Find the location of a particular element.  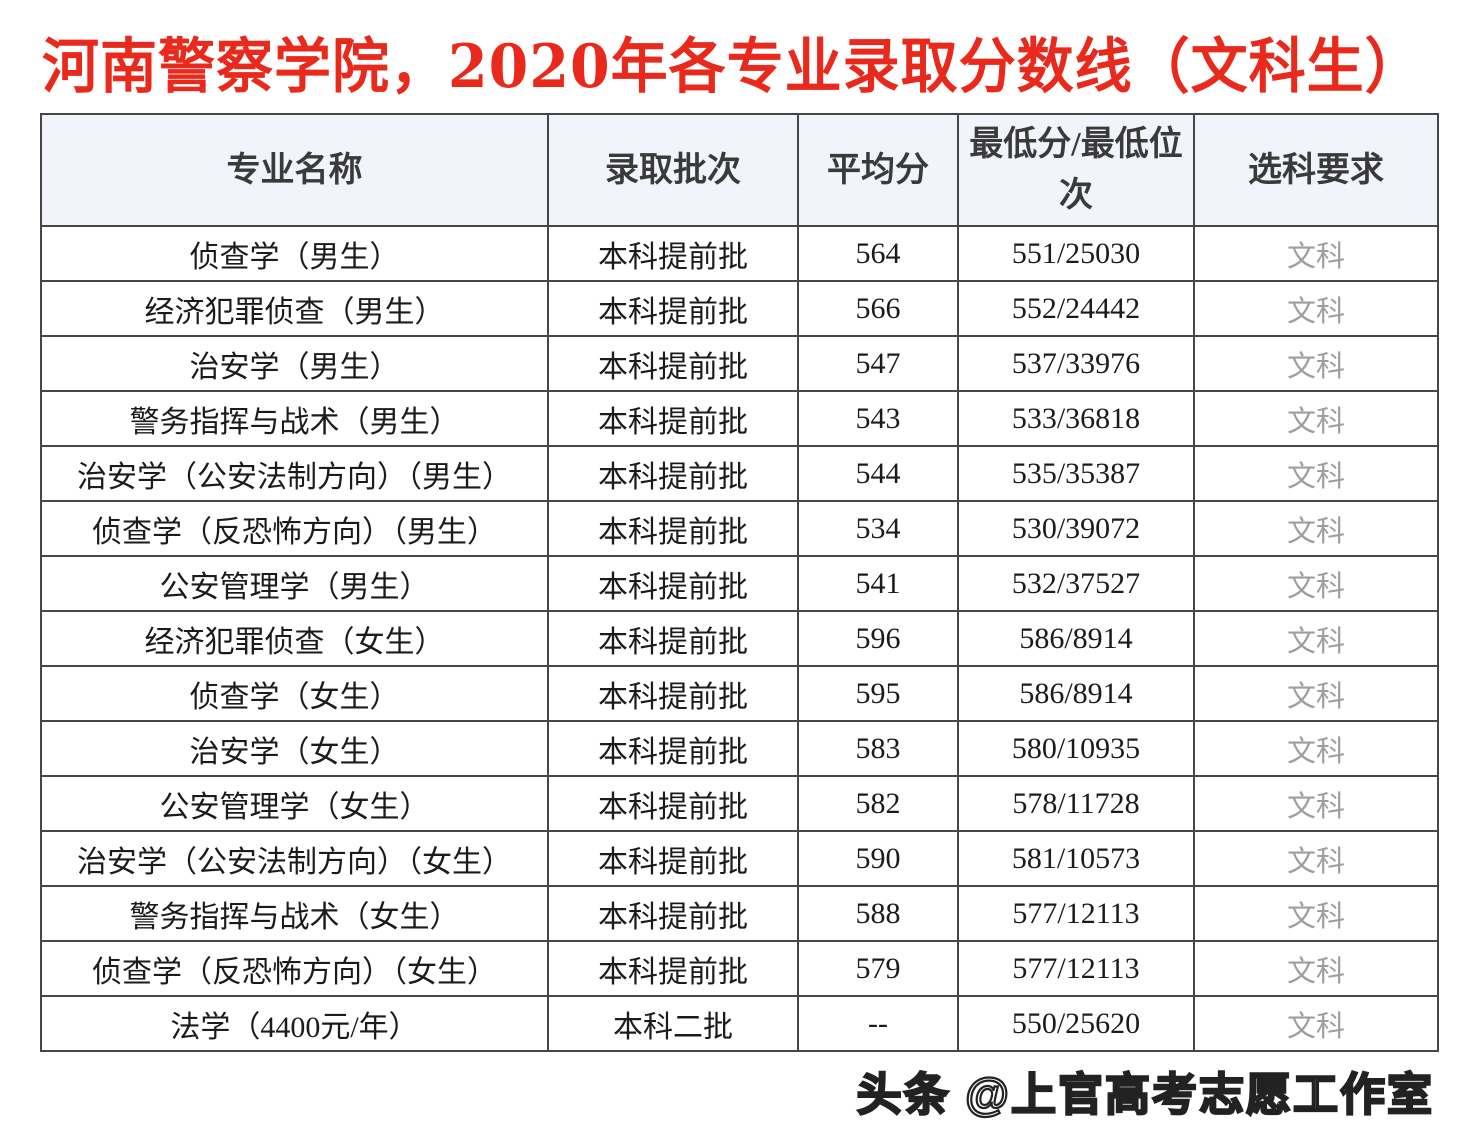

major-name-cell: 治安学（男生） is located at coordinates (294, 363).